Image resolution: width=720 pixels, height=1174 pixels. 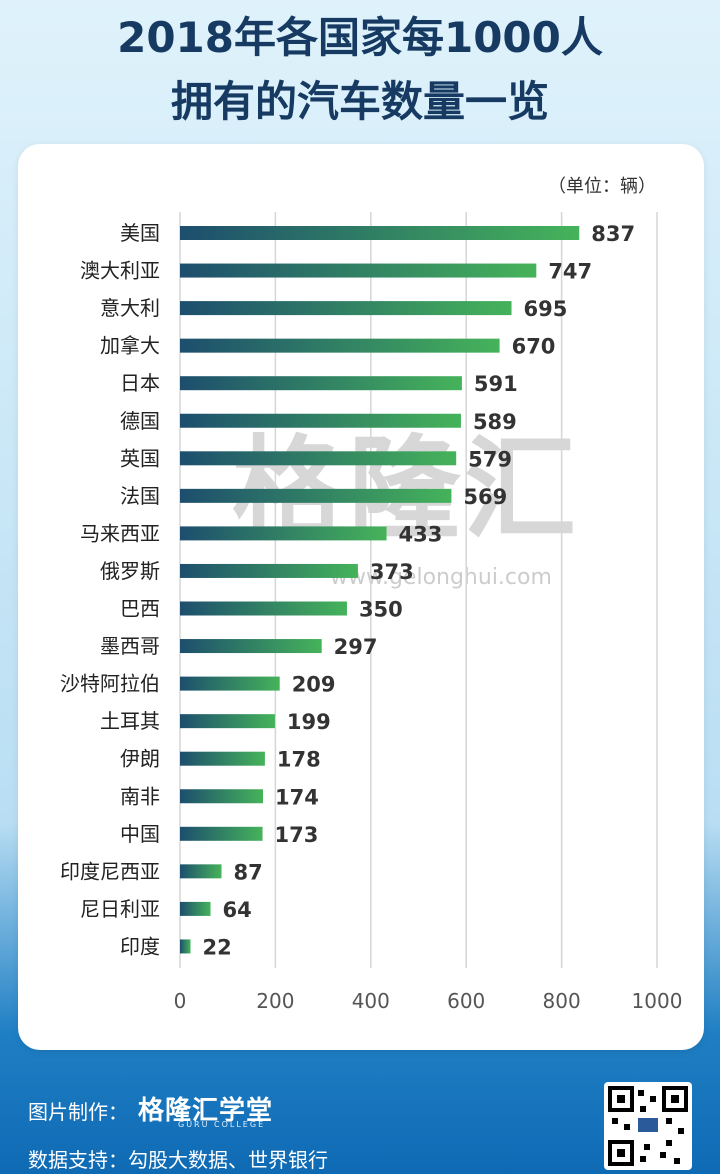 I want to click on chart-title: 2018年各国家每1000人 拥有的汽车数量一览, so click(x=360, y=70).